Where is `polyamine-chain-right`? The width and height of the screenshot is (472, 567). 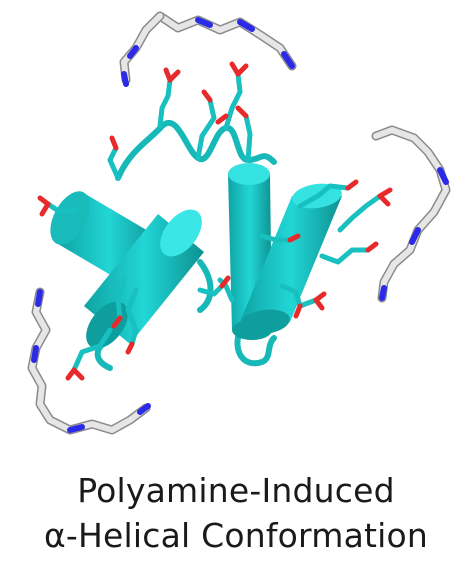 polyamine-chain-right is located at coordinates (411, 214).